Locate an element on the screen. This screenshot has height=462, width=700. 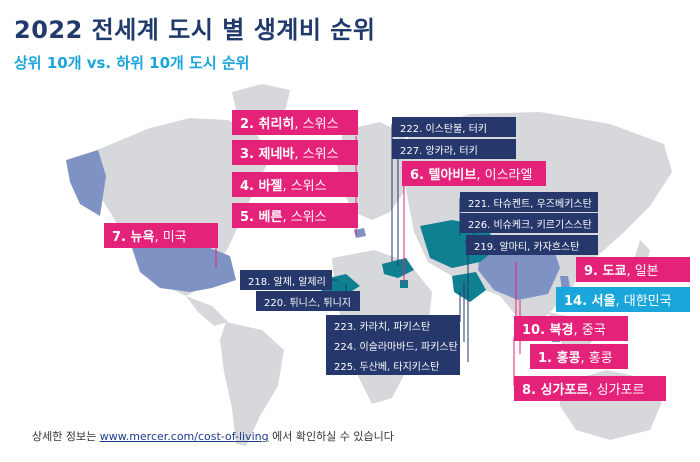
label-bern-country: , 스위스 is located at coordinates (304, 217).